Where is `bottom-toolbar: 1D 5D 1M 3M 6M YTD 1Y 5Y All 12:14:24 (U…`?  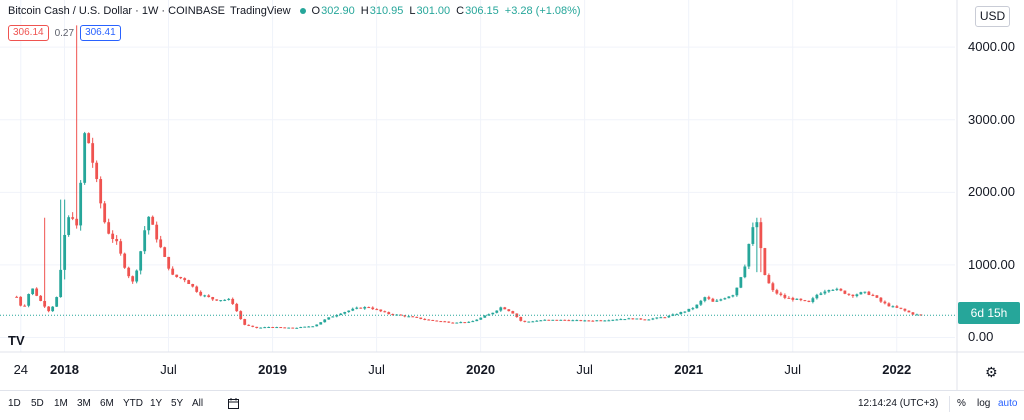
bottom-toolbar: 1D 5D 1M 3M 6M YTD 1Y 5Y All 12:14:24 (U… is located at coordinates (512, 405).